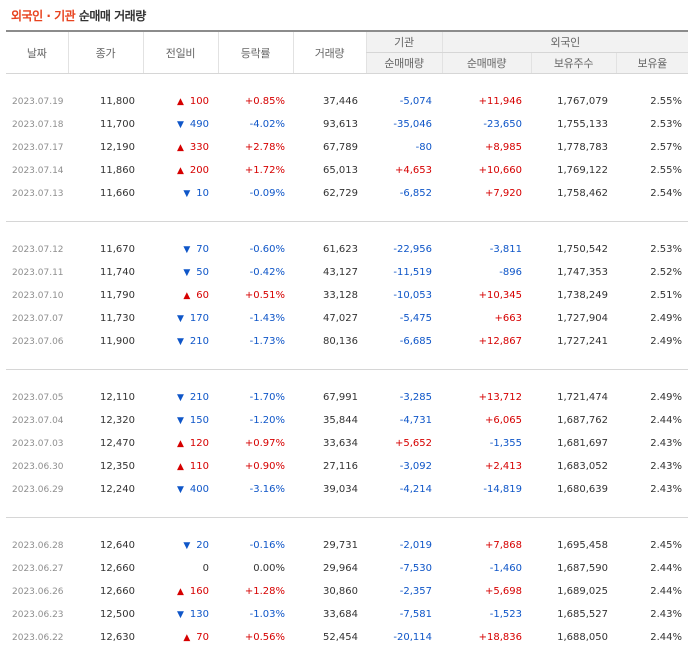  Describe the element at coordinates (105, 637) in the screenshot. I see `close-cell: 12,630` at that location.